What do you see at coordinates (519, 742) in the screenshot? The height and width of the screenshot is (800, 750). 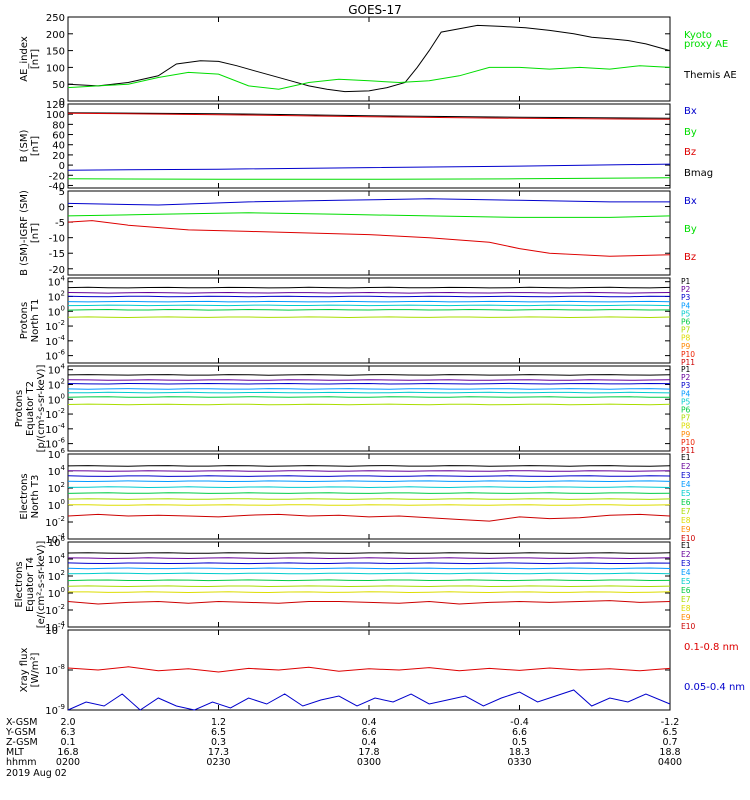 I see `footer-value: 0.5` at bounding box center [519, 742].